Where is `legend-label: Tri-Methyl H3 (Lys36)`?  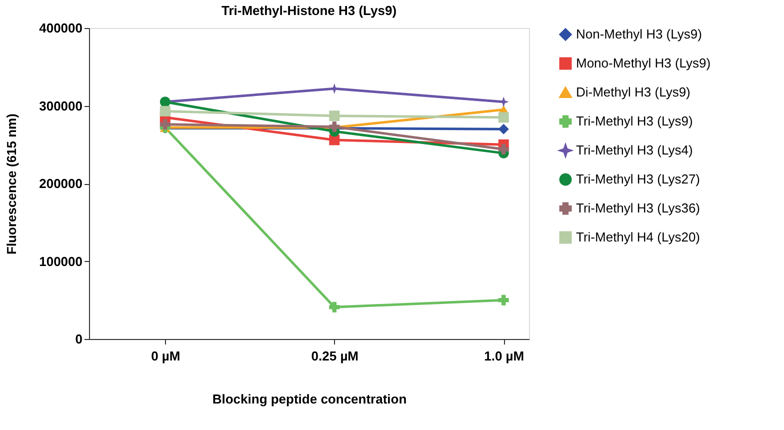
legend-label: Tri-Methyl H3 (Lys36) is located at coordinates (638, 208).